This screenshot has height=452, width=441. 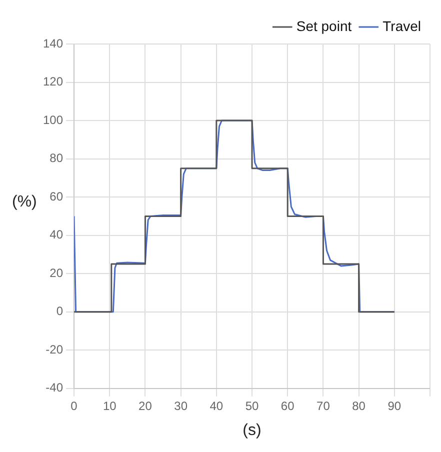 What do you see at coordinates (53, 43) in the screenshot?
I see `y-tick-label: 140` at bounding box center [53, 43].